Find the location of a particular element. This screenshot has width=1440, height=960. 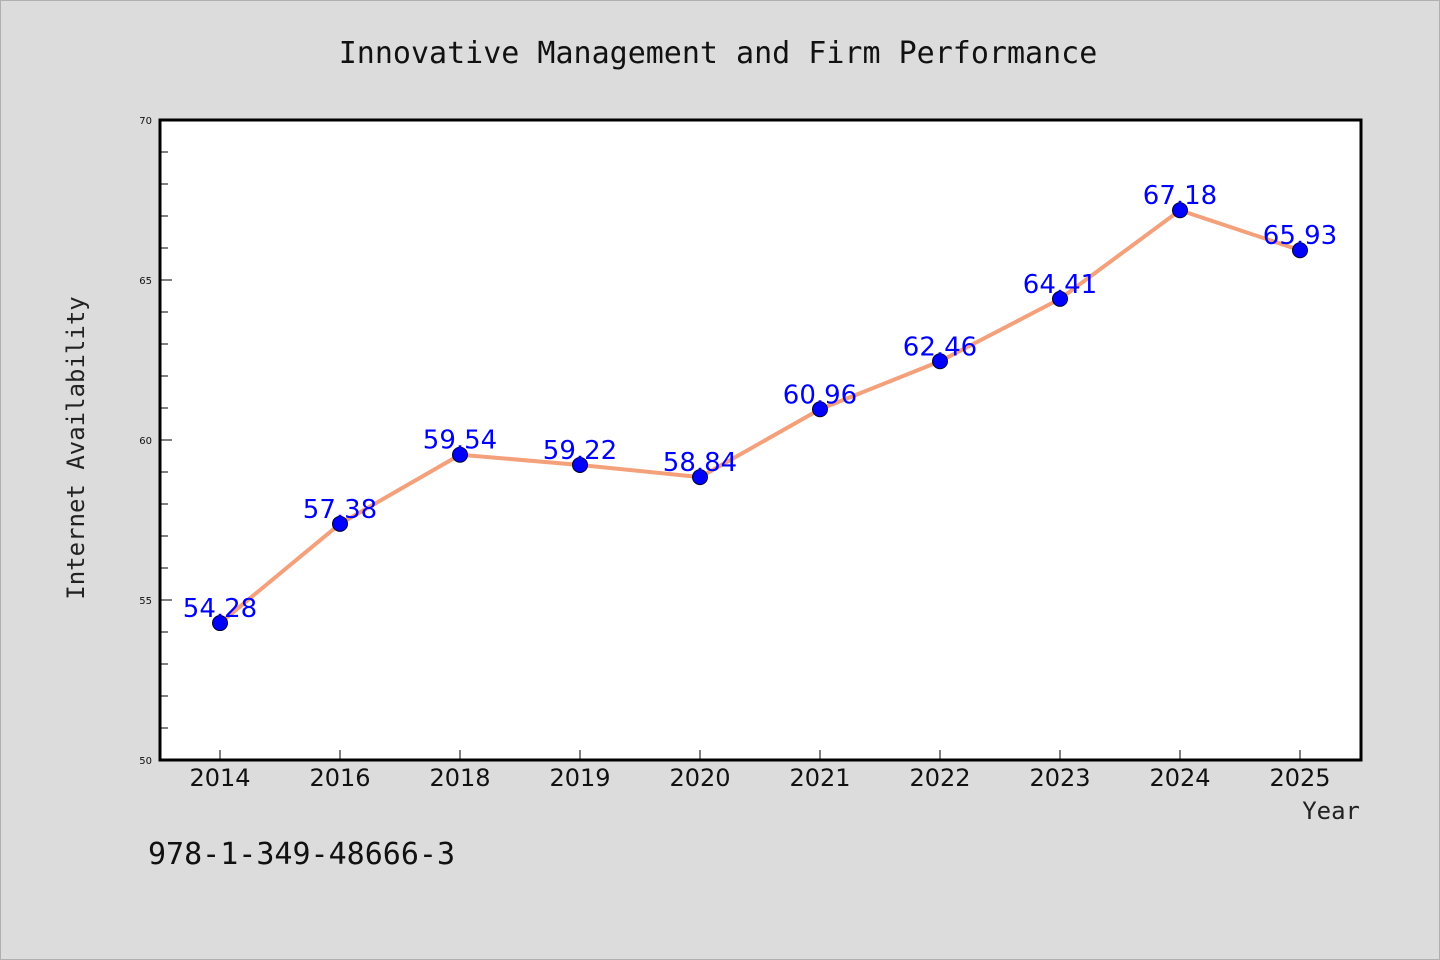

y-axis: 50 55 60 65 70 is located at coordinates (155, 441).